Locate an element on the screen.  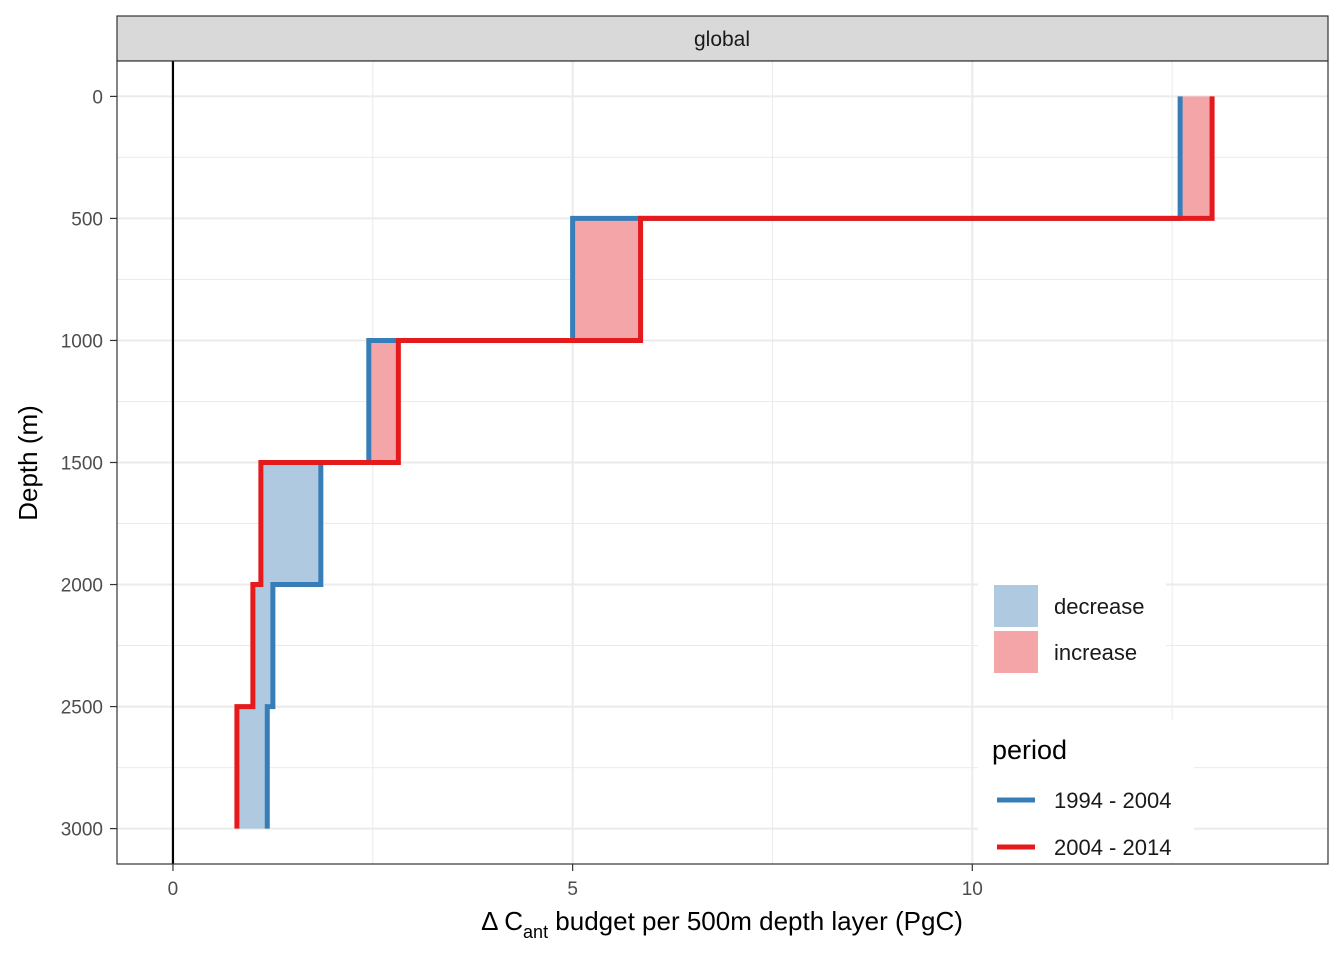
x-tick-label: 0 is located at coordinates (173, 889).